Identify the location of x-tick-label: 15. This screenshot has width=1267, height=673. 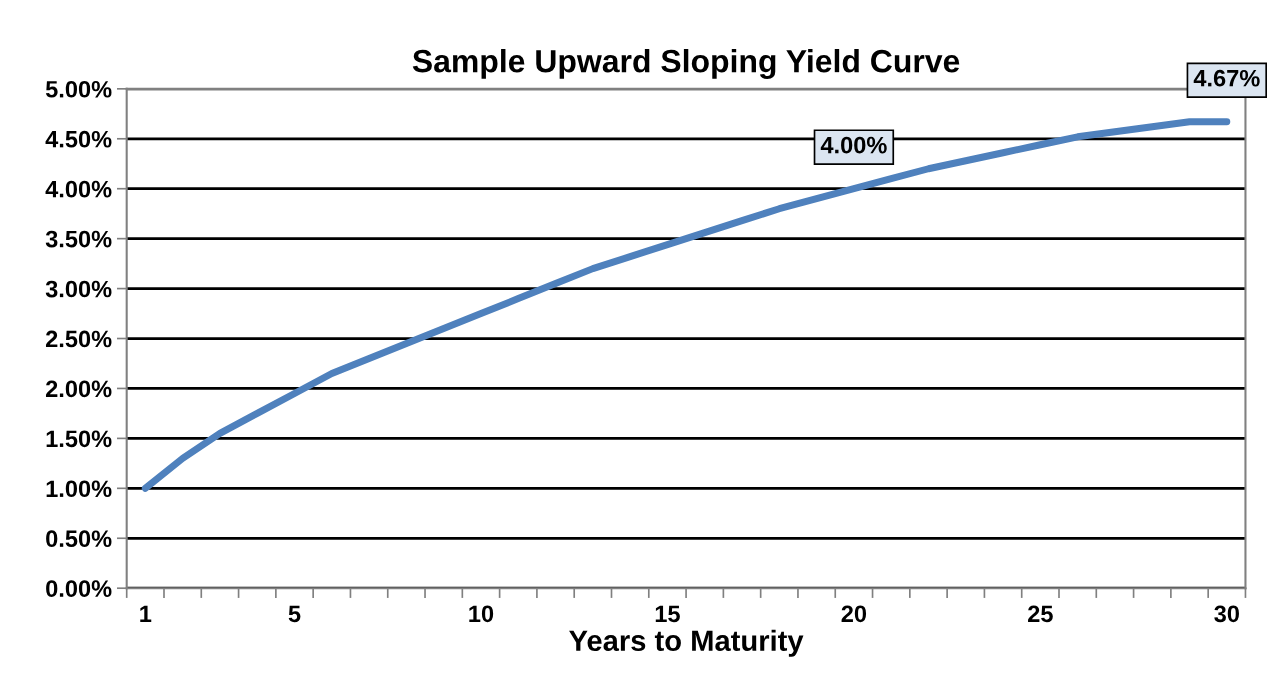
(667, 614).